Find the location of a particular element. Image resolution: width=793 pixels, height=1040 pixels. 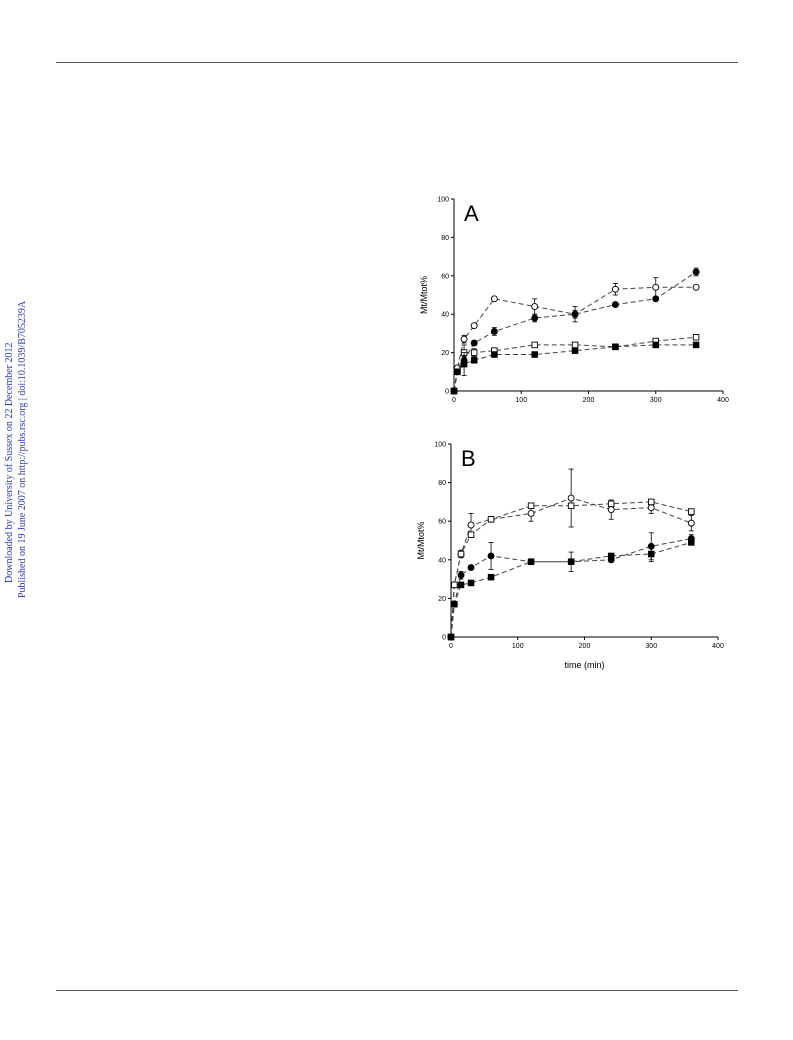

panel-label: A is located at coordinates (471, 213).